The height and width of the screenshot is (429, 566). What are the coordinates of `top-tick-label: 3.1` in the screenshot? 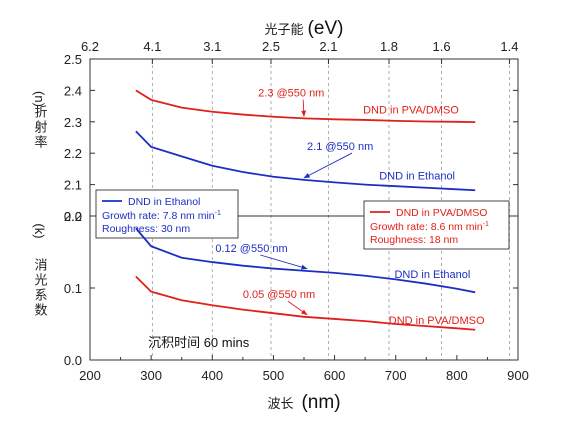 It's located at (212, 46).